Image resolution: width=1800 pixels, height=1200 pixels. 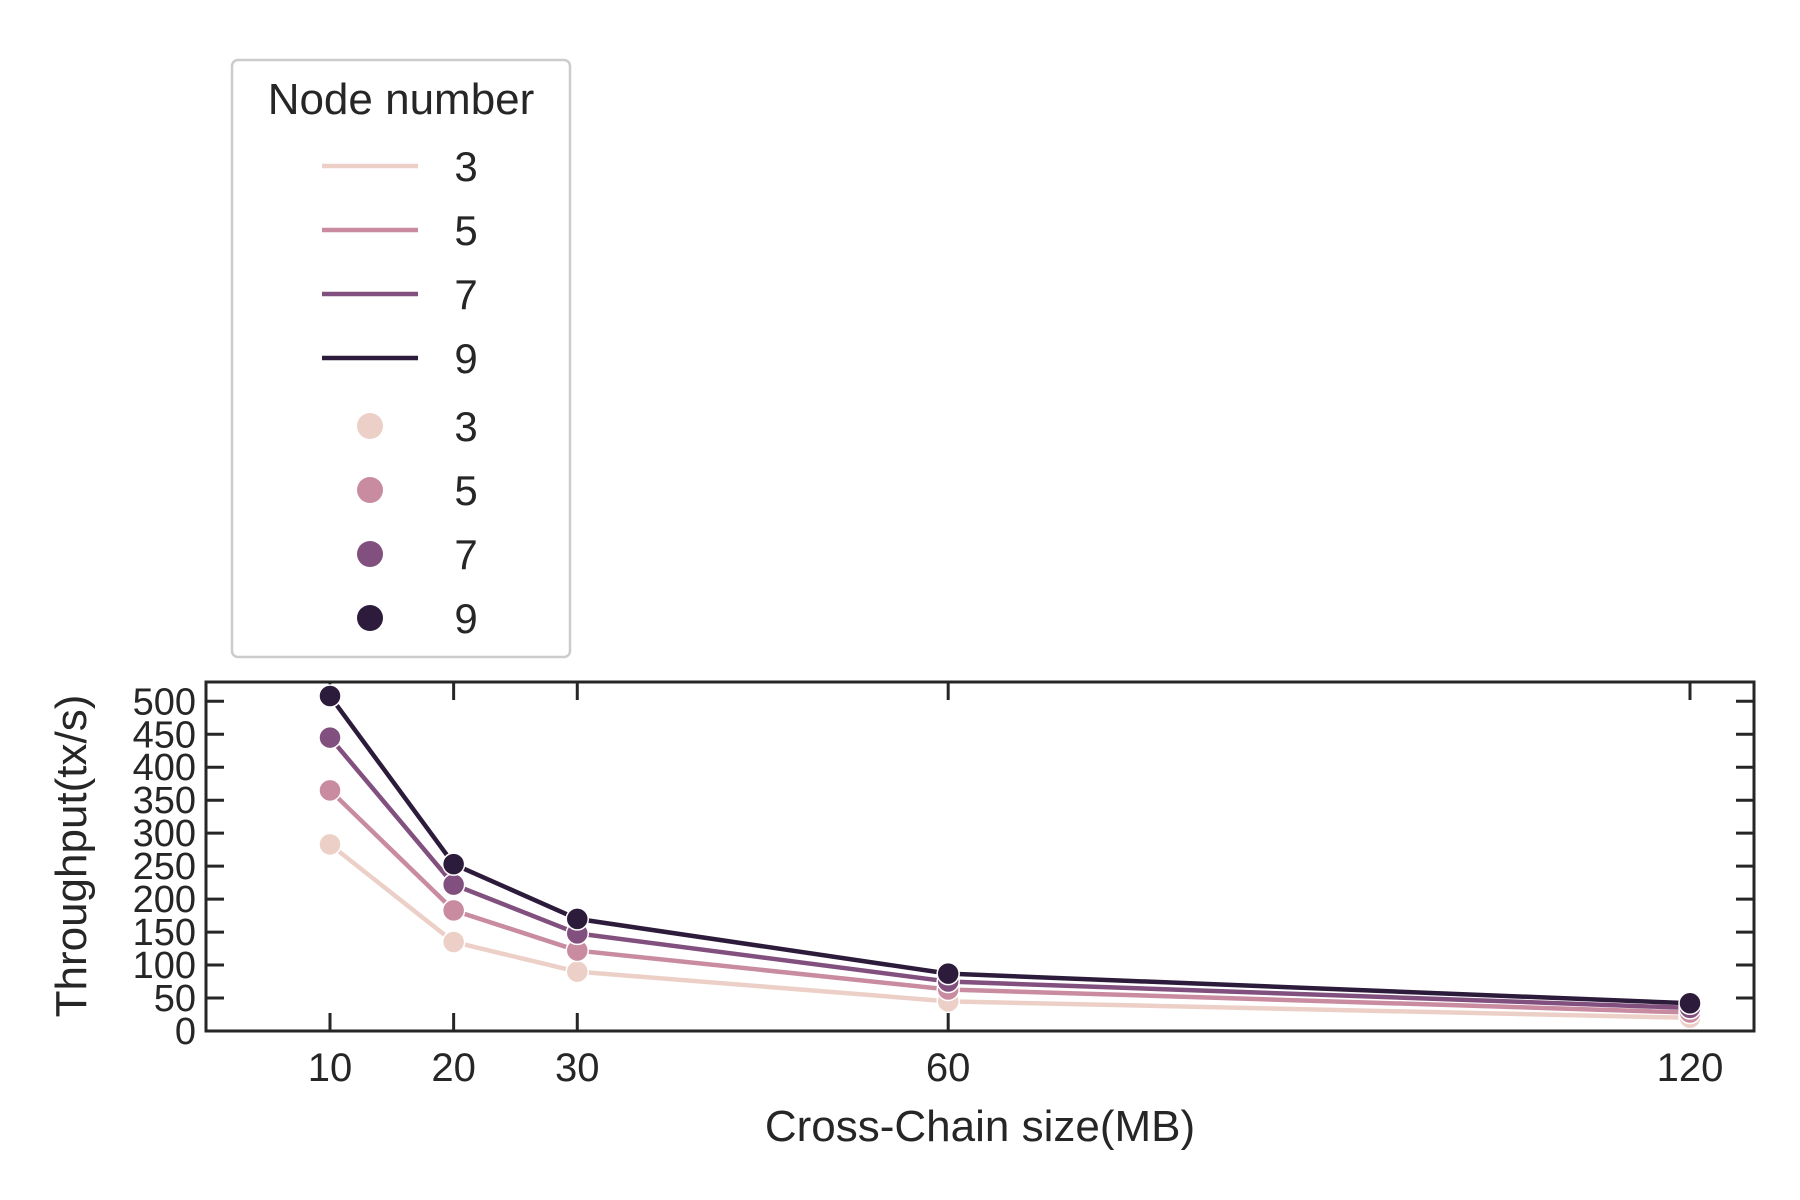 What do you see at coordinates (1690, 1068) in the screenshot?
I see `x-tick-label: 120` at bounding box center [1690, 1068].